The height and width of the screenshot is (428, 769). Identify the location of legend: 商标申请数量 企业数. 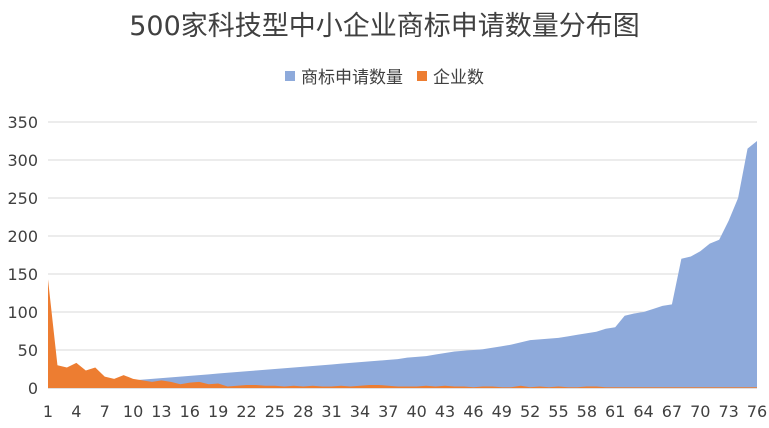
(384, 75).